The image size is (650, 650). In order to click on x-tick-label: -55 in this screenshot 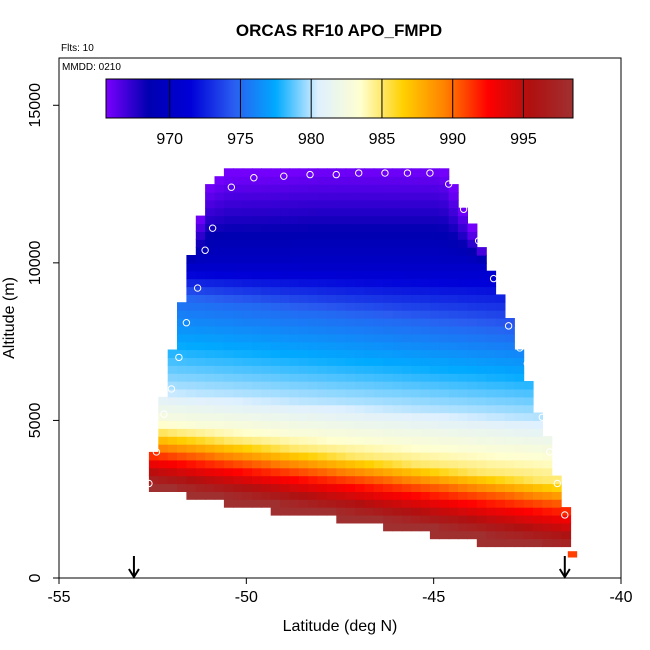, I will do `click(58, 597)`.